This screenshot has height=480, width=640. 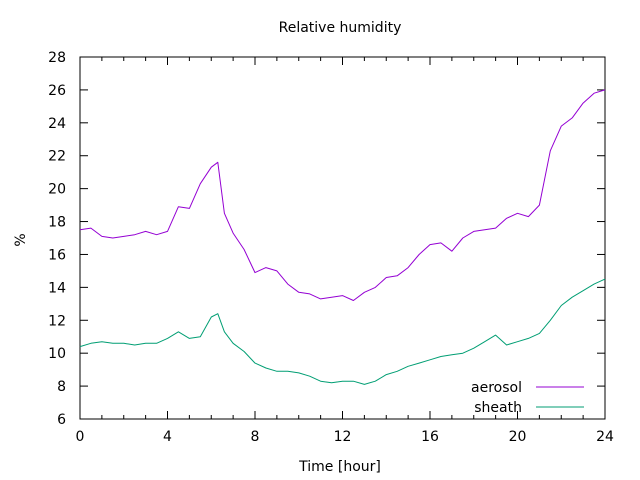 I want to click on x-tick-label: 16, so click(x=430, y=437).